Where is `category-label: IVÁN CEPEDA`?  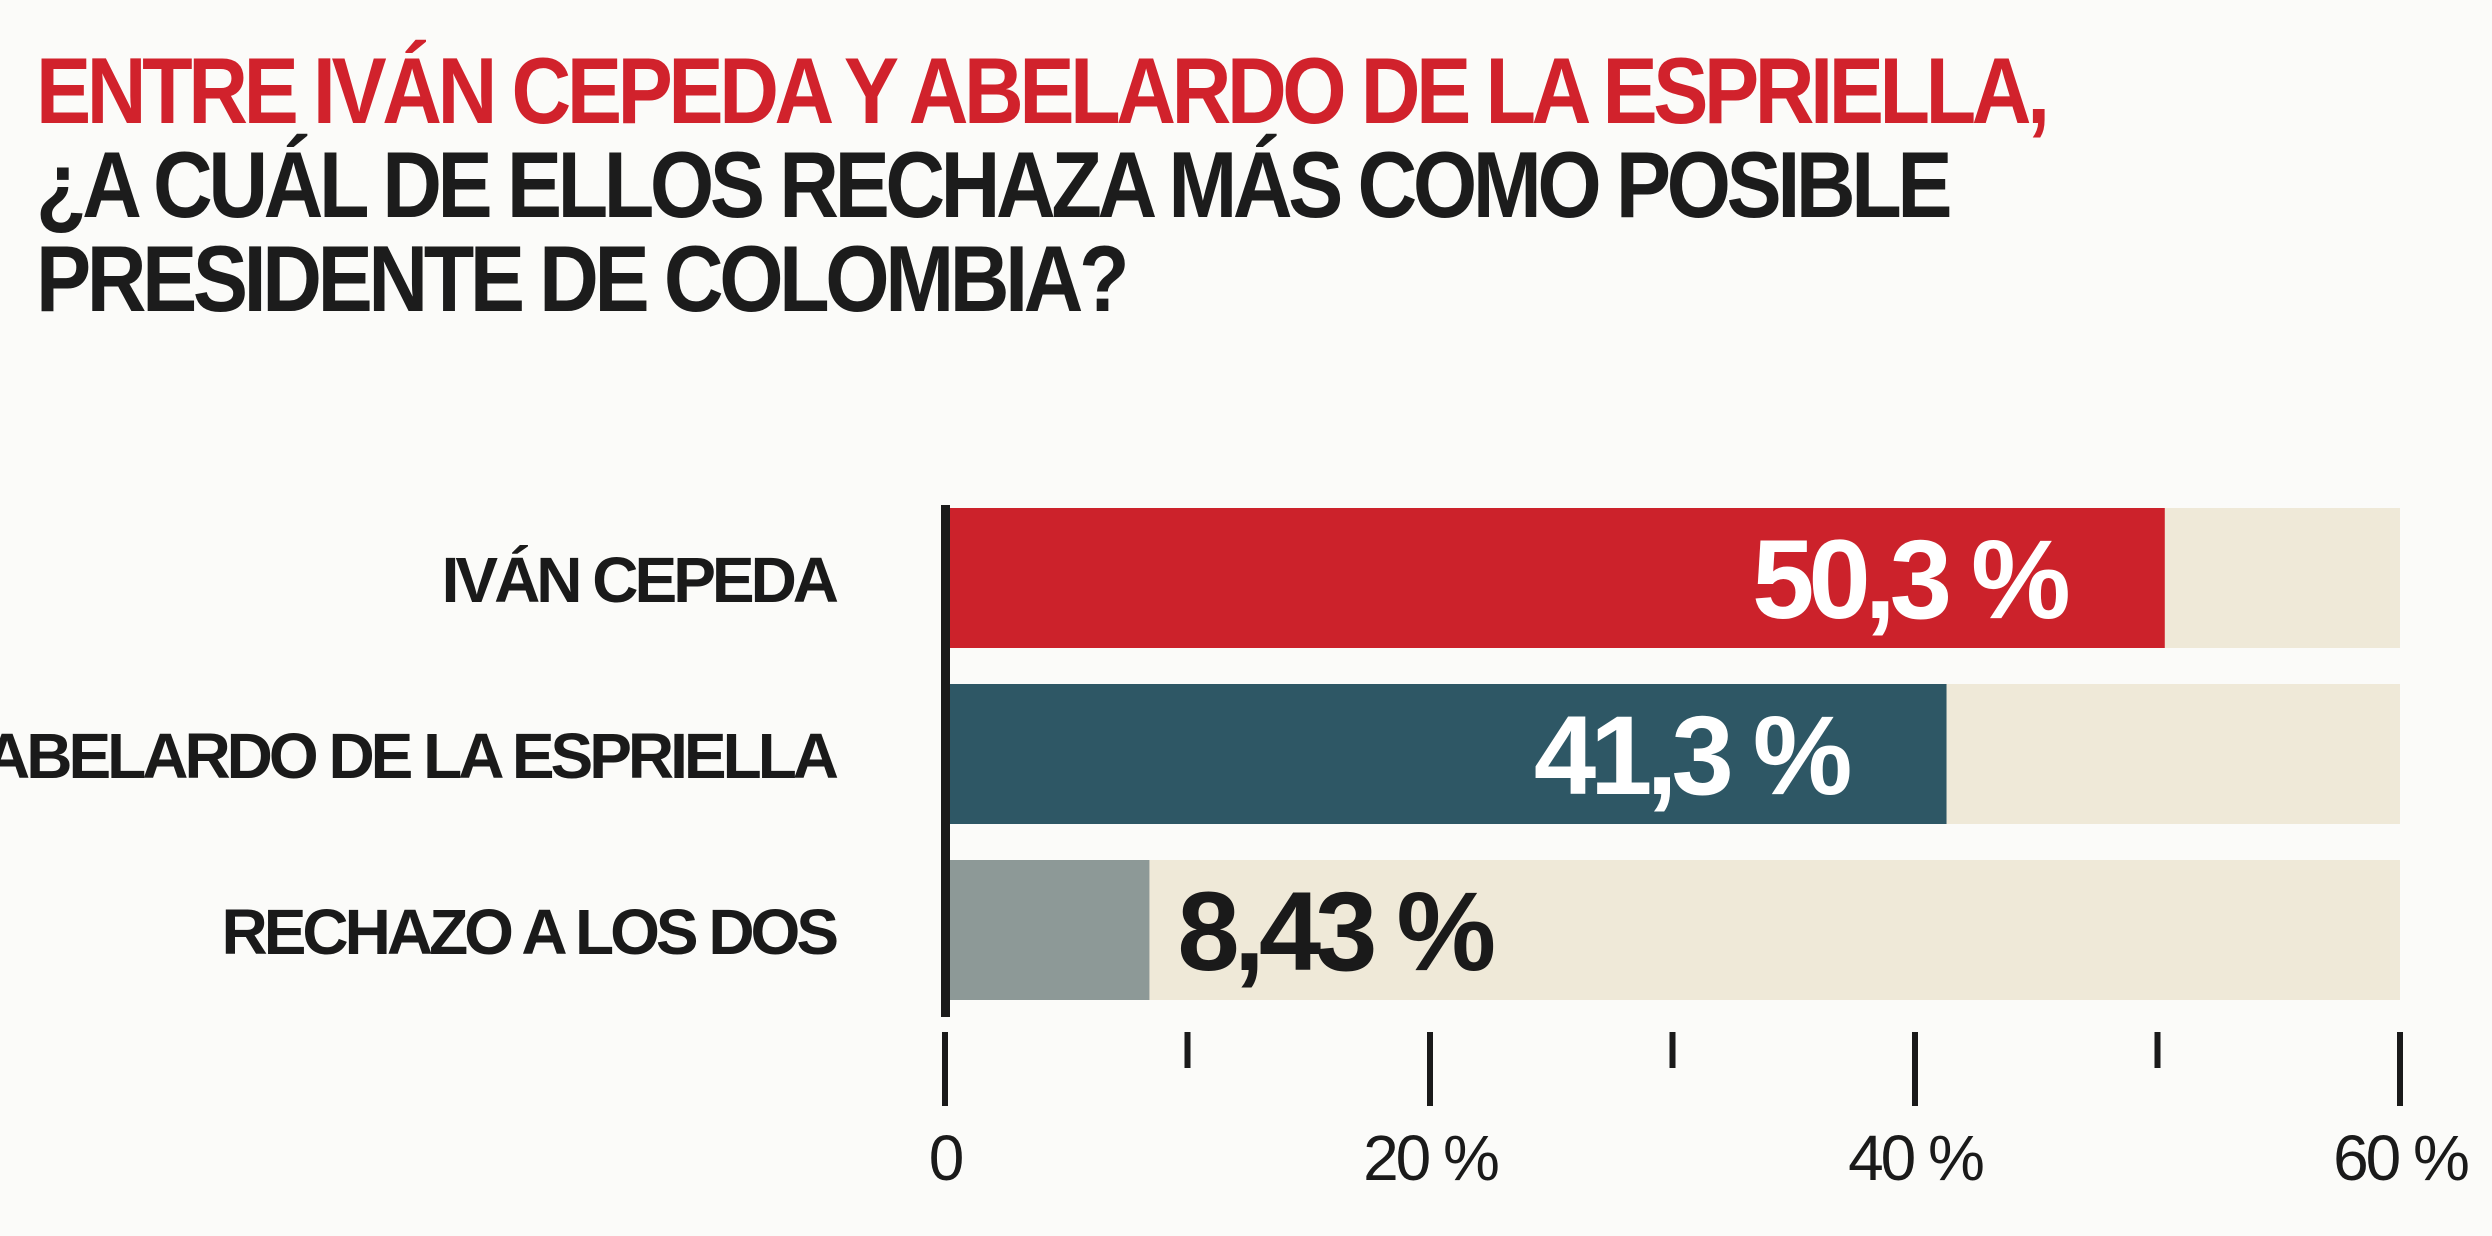 category-label: IVÁN CEPEDA is located at coordinates (640, 580).